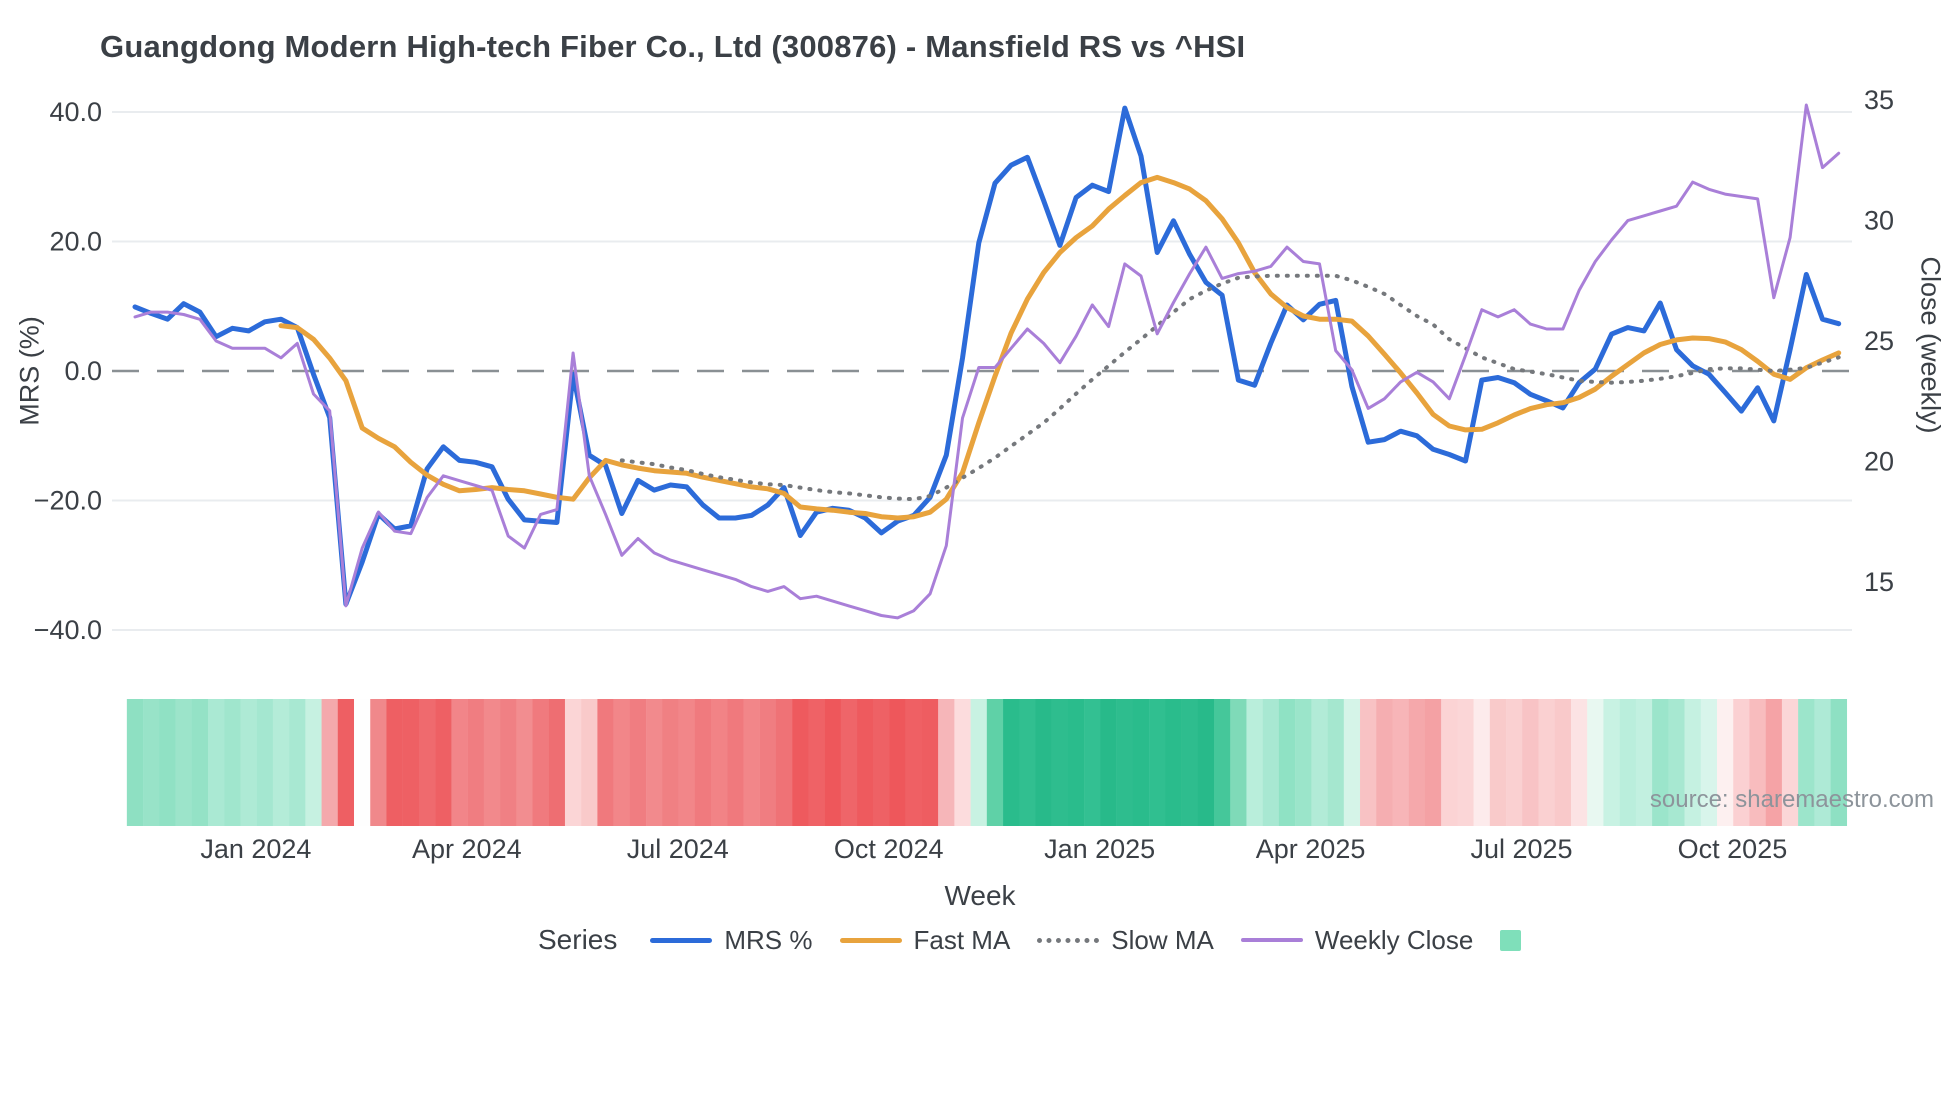  What do you see at coordinates (1521, 849) in the screenshot?
I see `x-tick-label: Jul 2025` at bounding box center [1521, 849].